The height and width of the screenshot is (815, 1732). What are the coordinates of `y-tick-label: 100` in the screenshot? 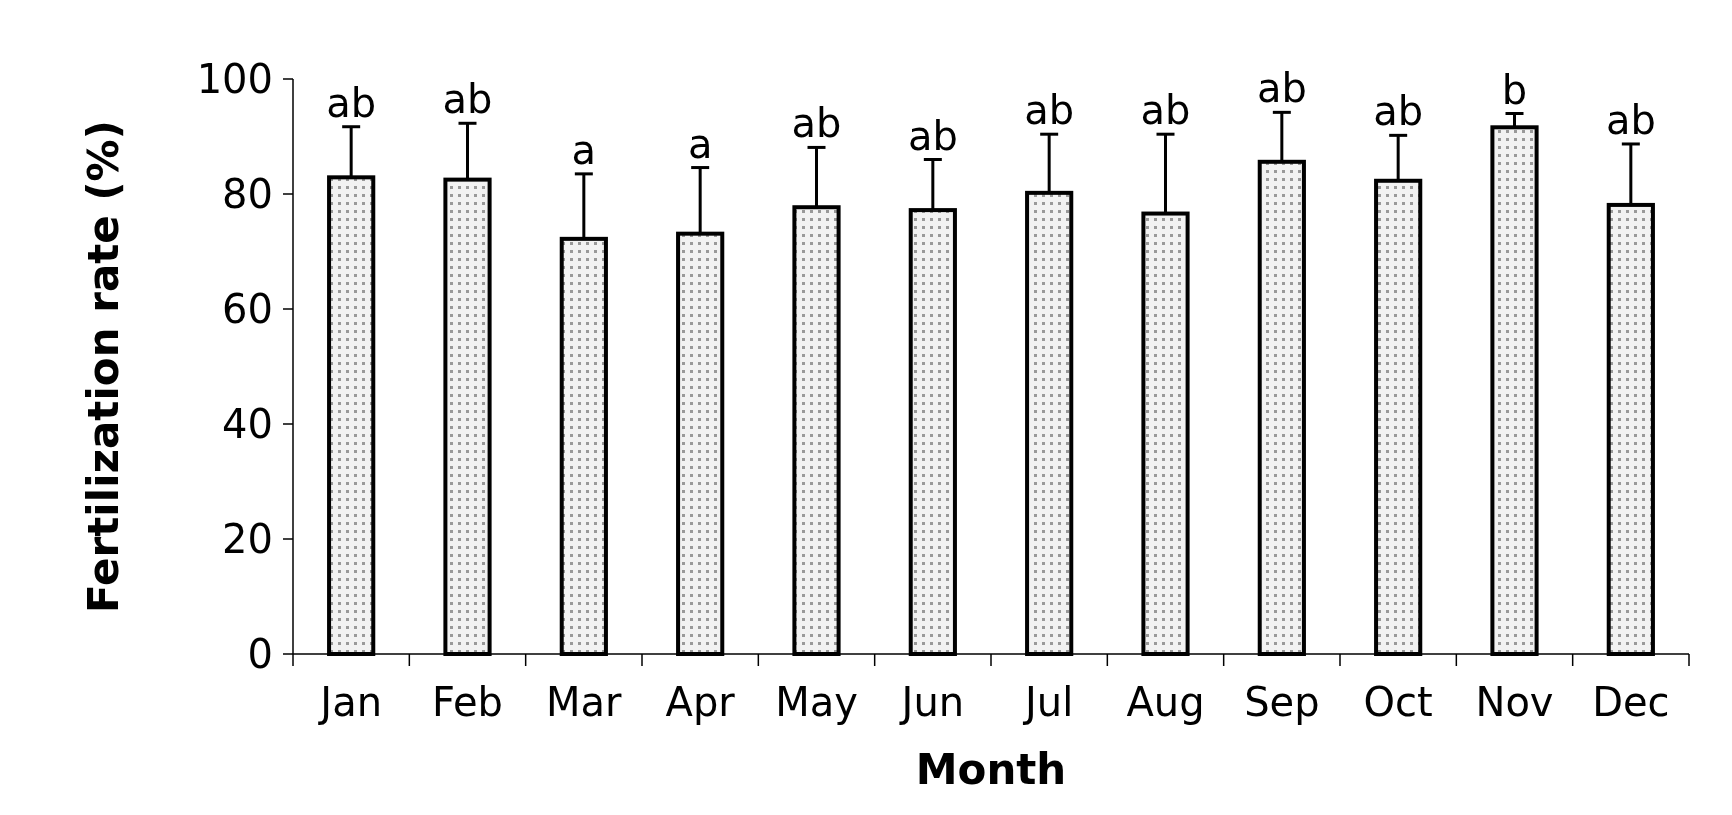 It's located at (234, 79).